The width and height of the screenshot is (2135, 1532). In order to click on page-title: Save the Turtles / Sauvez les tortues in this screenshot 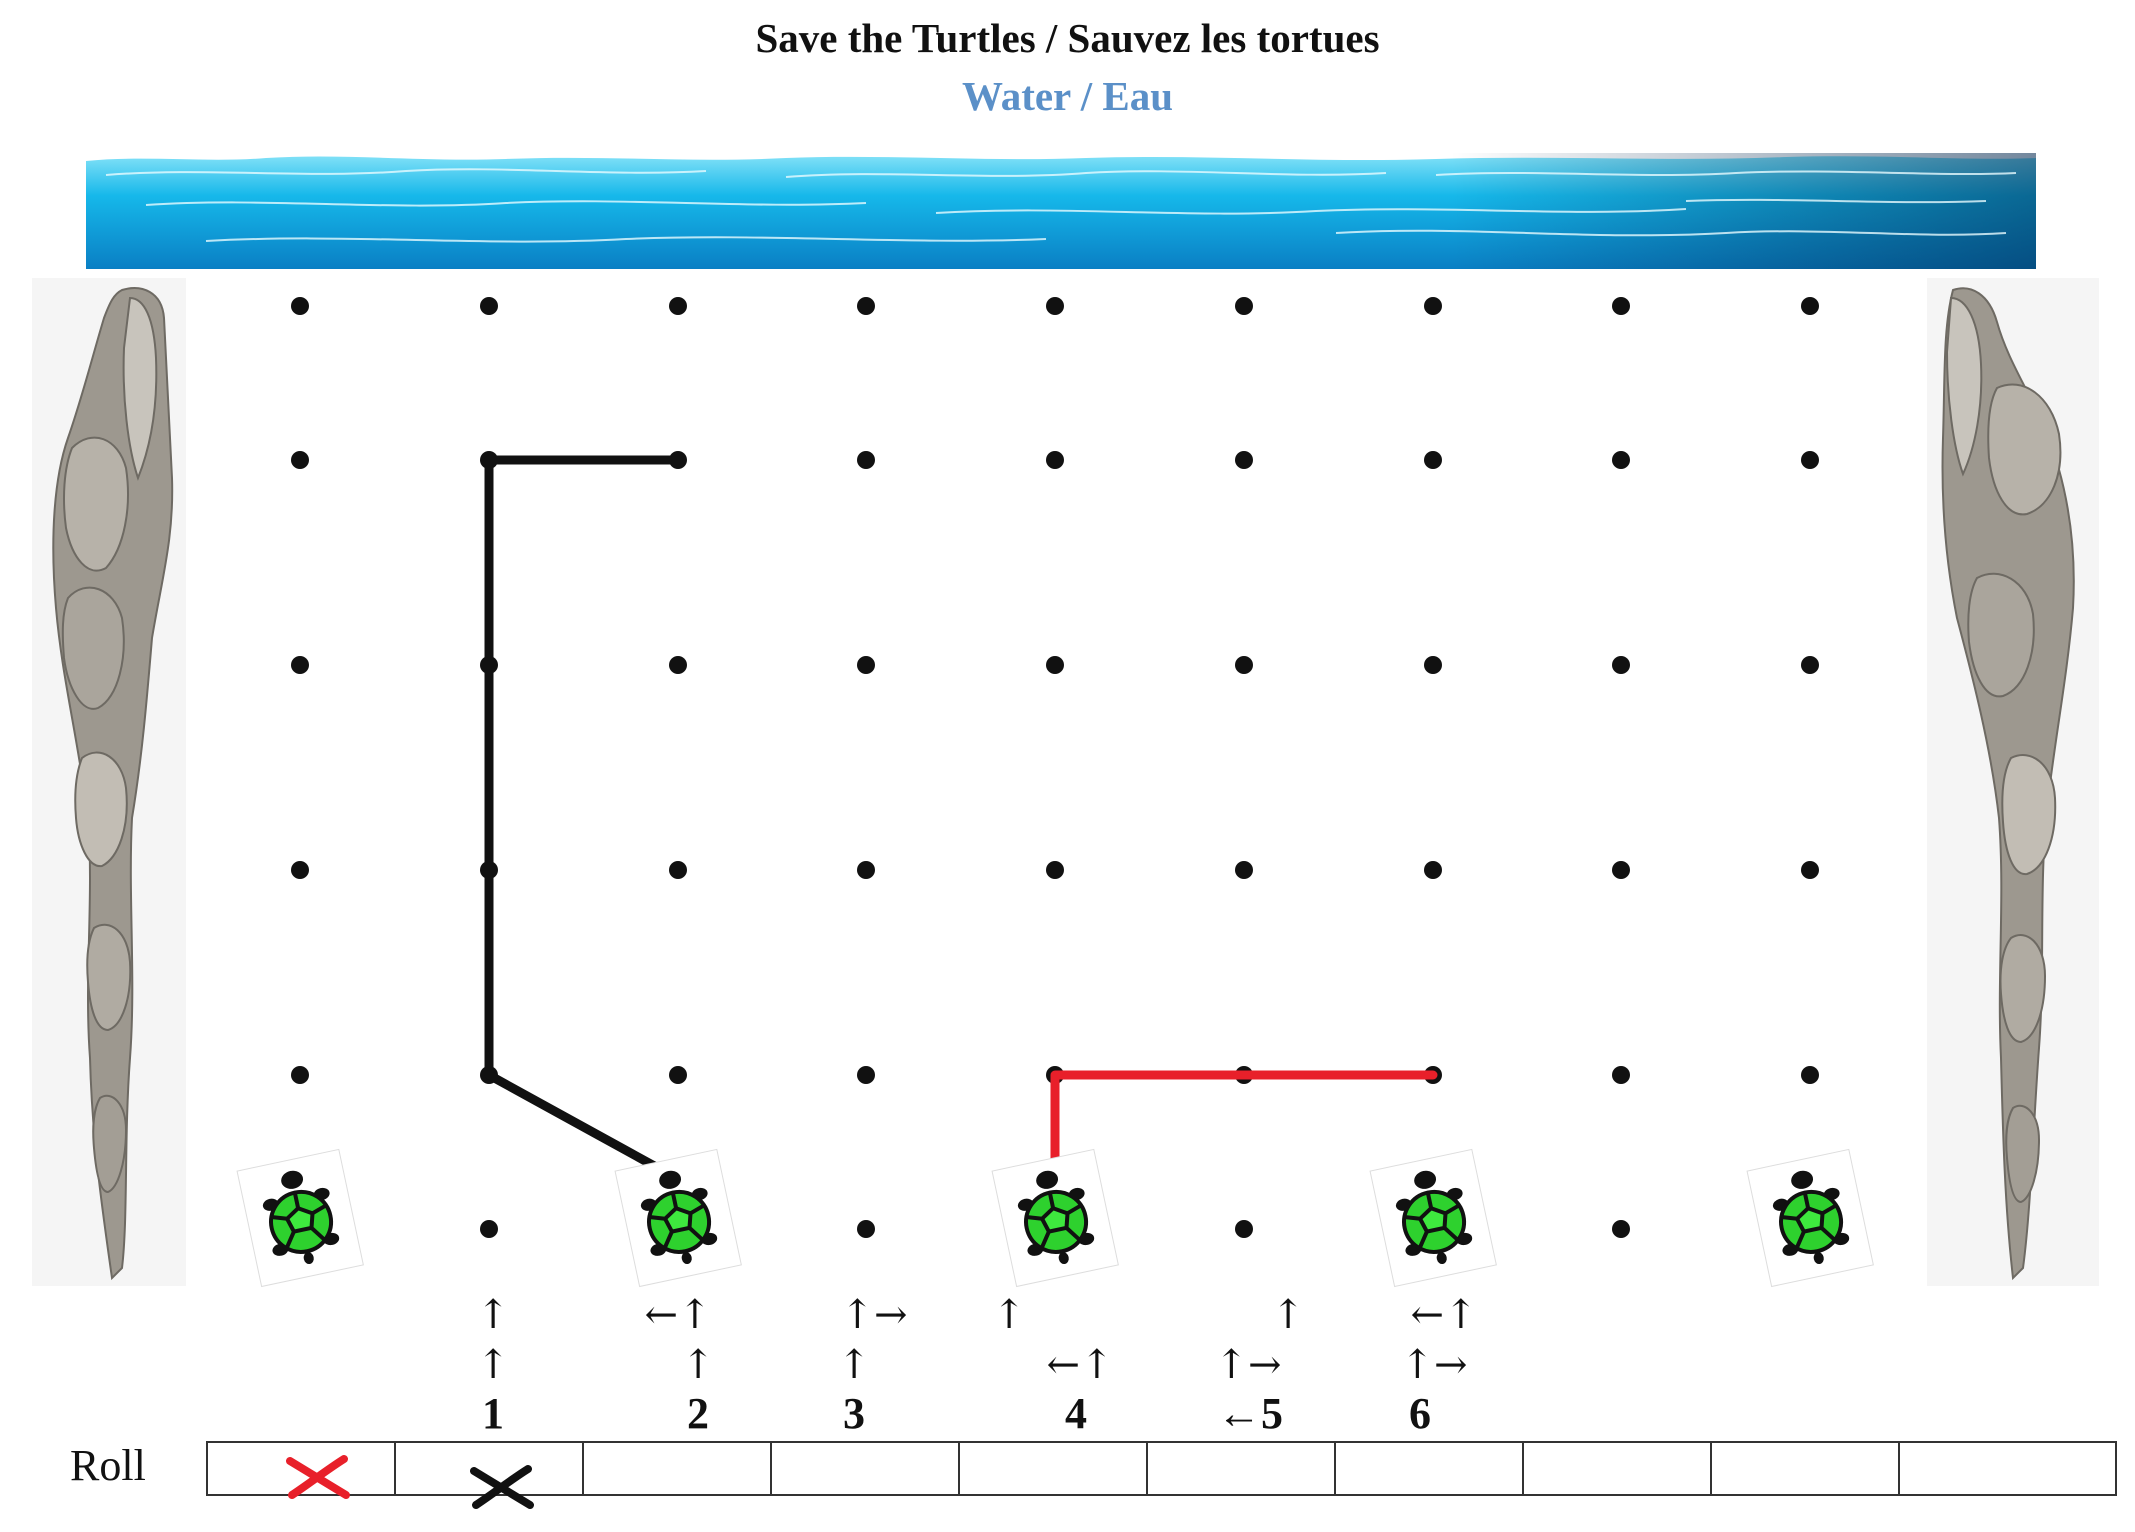, I will do `click(1067, 38)`.